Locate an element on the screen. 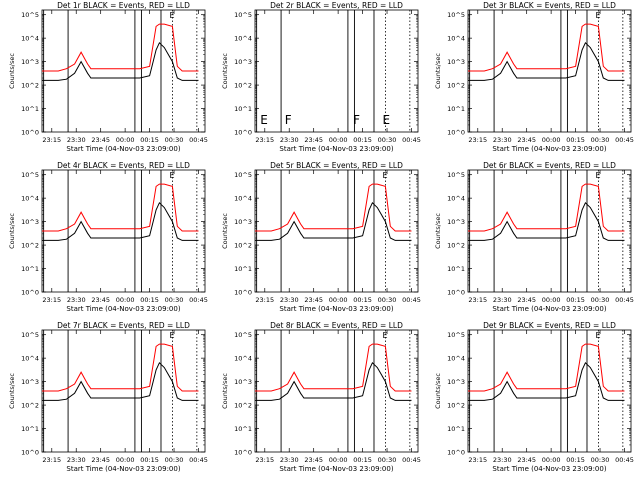 The height and width of the screenshot is (480, 640). chart-title: Det 8r BLACK = Events, RED = LLD is located at coordinates (336, 325).